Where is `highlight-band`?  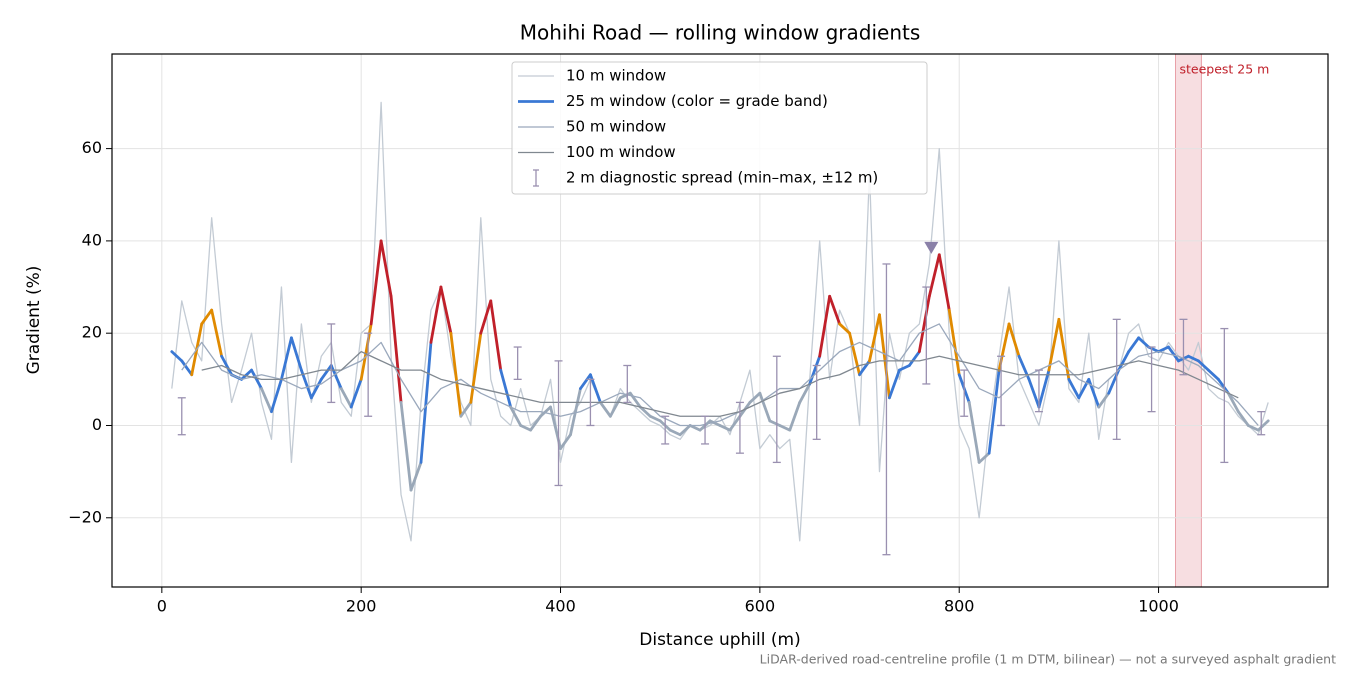
highlight-band is located at coordinates (1188, 320).